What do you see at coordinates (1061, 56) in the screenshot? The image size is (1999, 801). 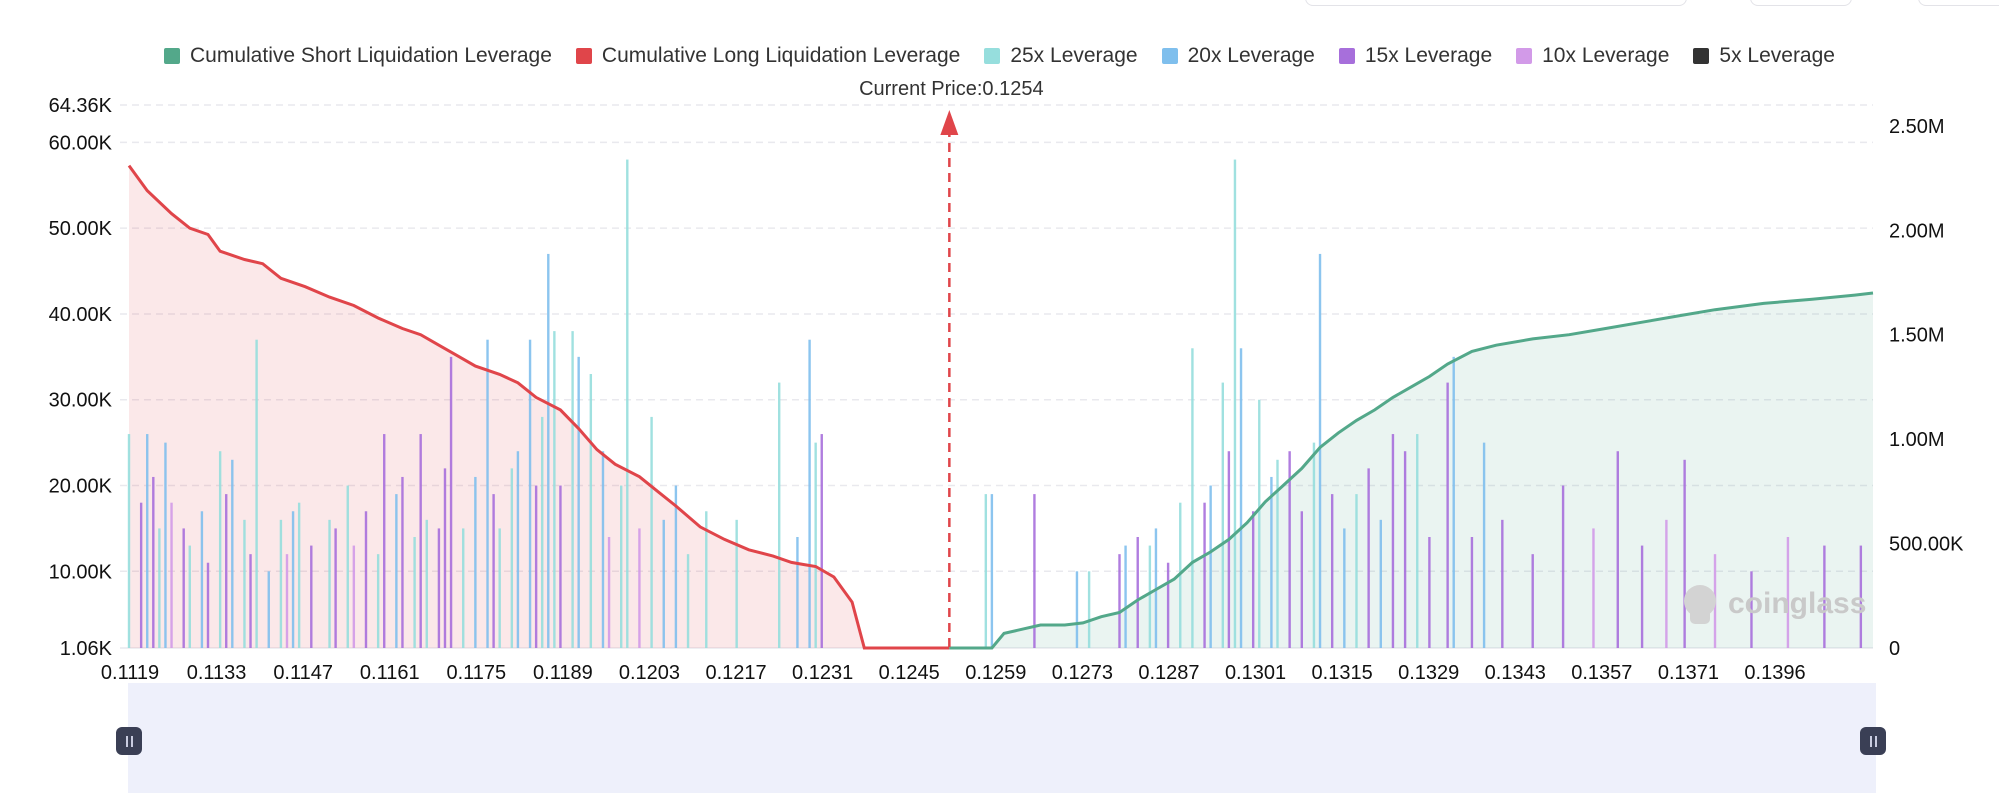 I see `legend-item-25x-leverage: 25x Leverage` at bounding box center [1061, 56].